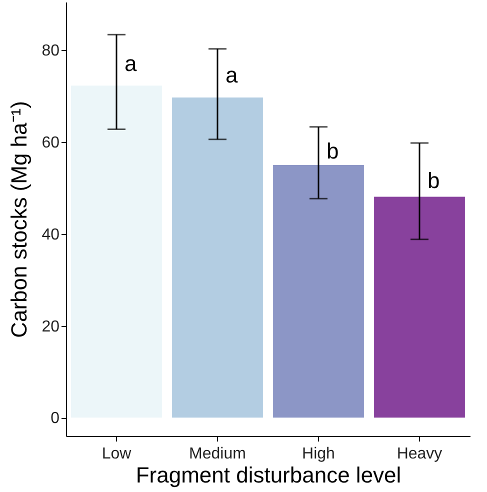 The width and height of the screenshot is (487, 492). Describe the element at coordinates (117, 454) in the screenshot. I see `x-tick-label: Low` at that location.